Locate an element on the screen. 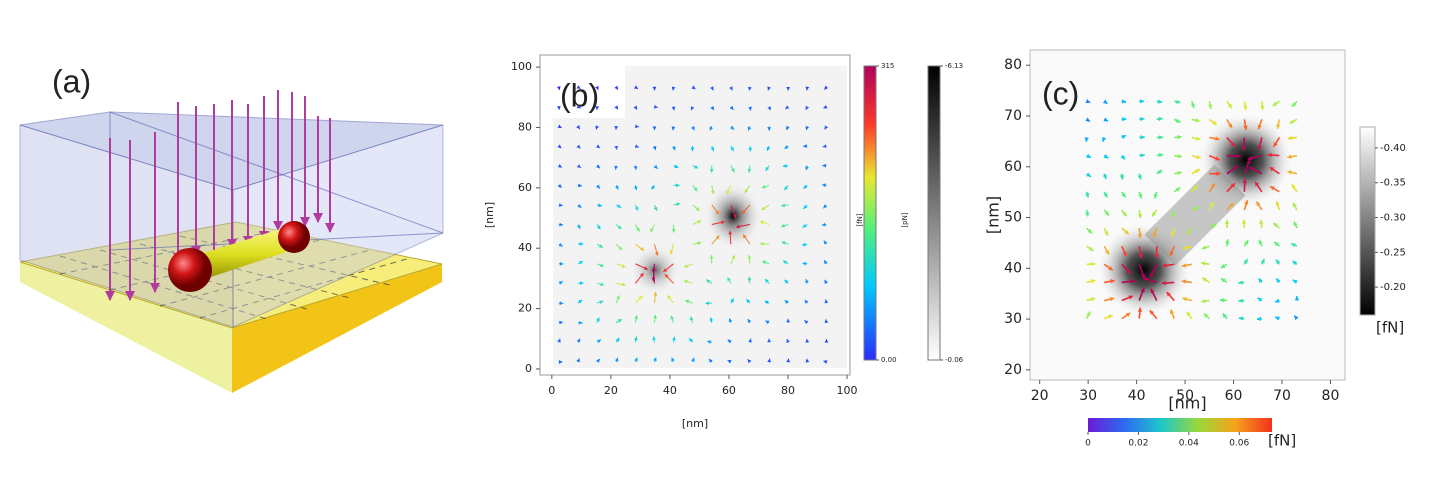  colorbar-tick-label: 0 is located at coordinates (1088, 444).